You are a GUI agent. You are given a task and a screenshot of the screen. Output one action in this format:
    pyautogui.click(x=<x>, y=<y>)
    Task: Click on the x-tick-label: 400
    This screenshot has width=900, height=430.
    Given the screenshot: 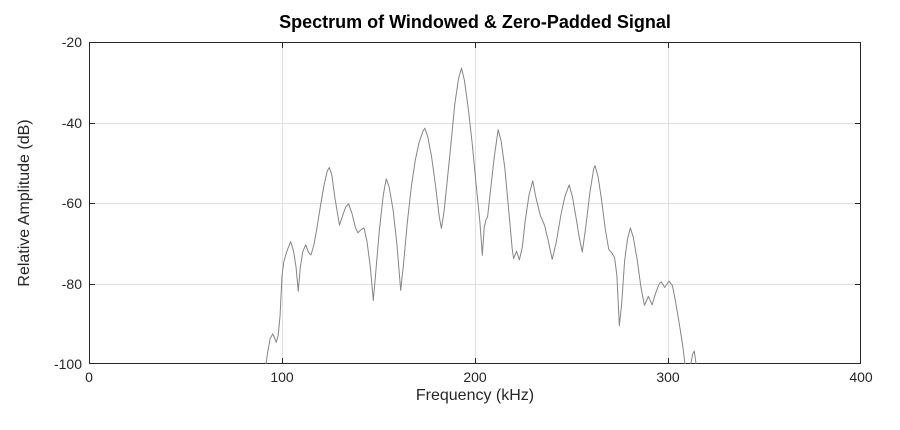 What is the action you would take?
    pyautogui.click(x=861, y=377)
    